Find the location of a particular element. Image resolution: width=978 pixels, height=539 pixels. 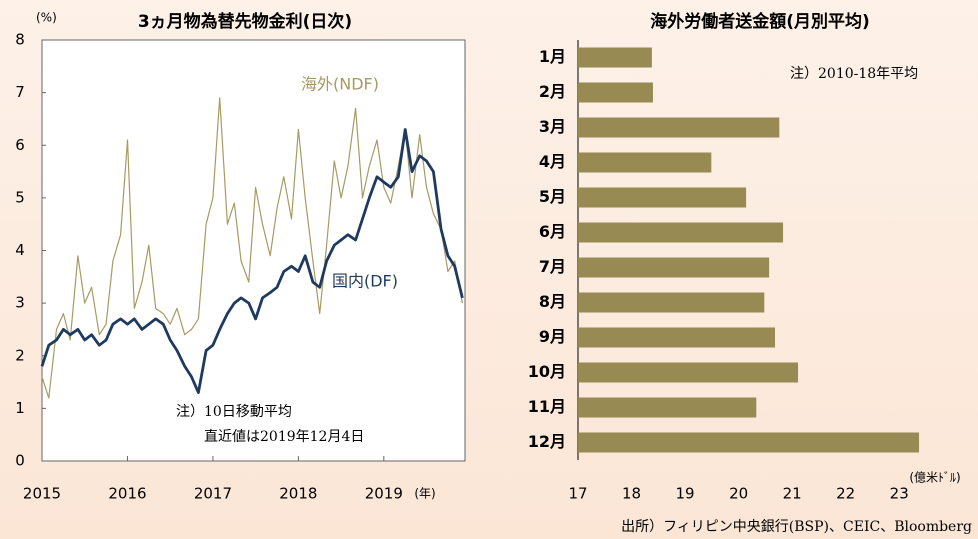

series-label: 海外(NDF) is located at coordinates (340, 84).